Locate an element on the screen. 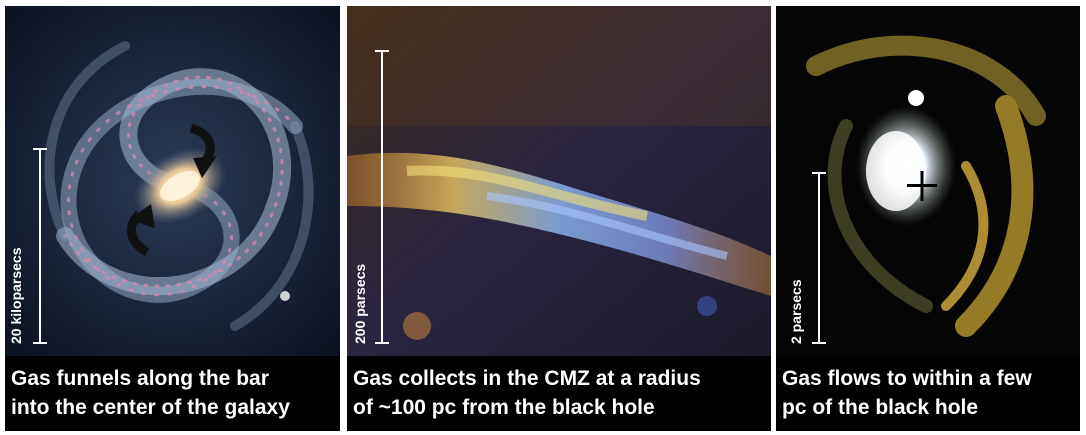 The width and height of the screenshot is (1086, 435). caption-line: Gas collects in the CMZ at a radius is located at coordinates (527, 378).